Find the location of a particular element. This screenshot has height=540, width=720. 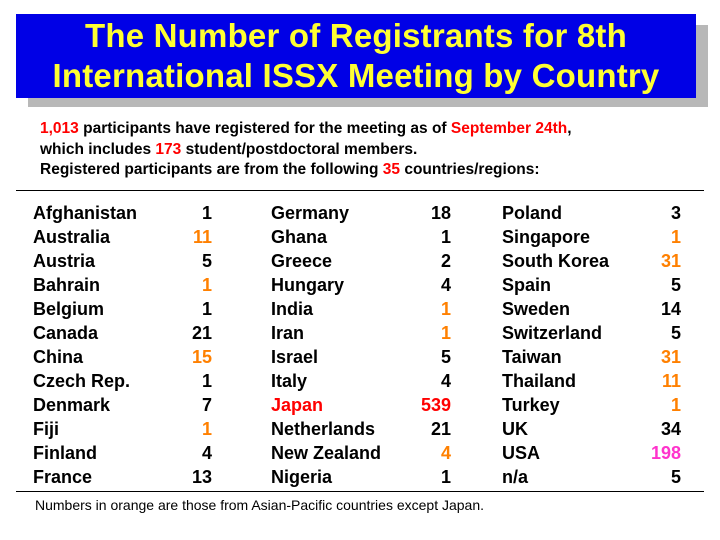

country-name: Denmark is located at coordinates (72, 405).